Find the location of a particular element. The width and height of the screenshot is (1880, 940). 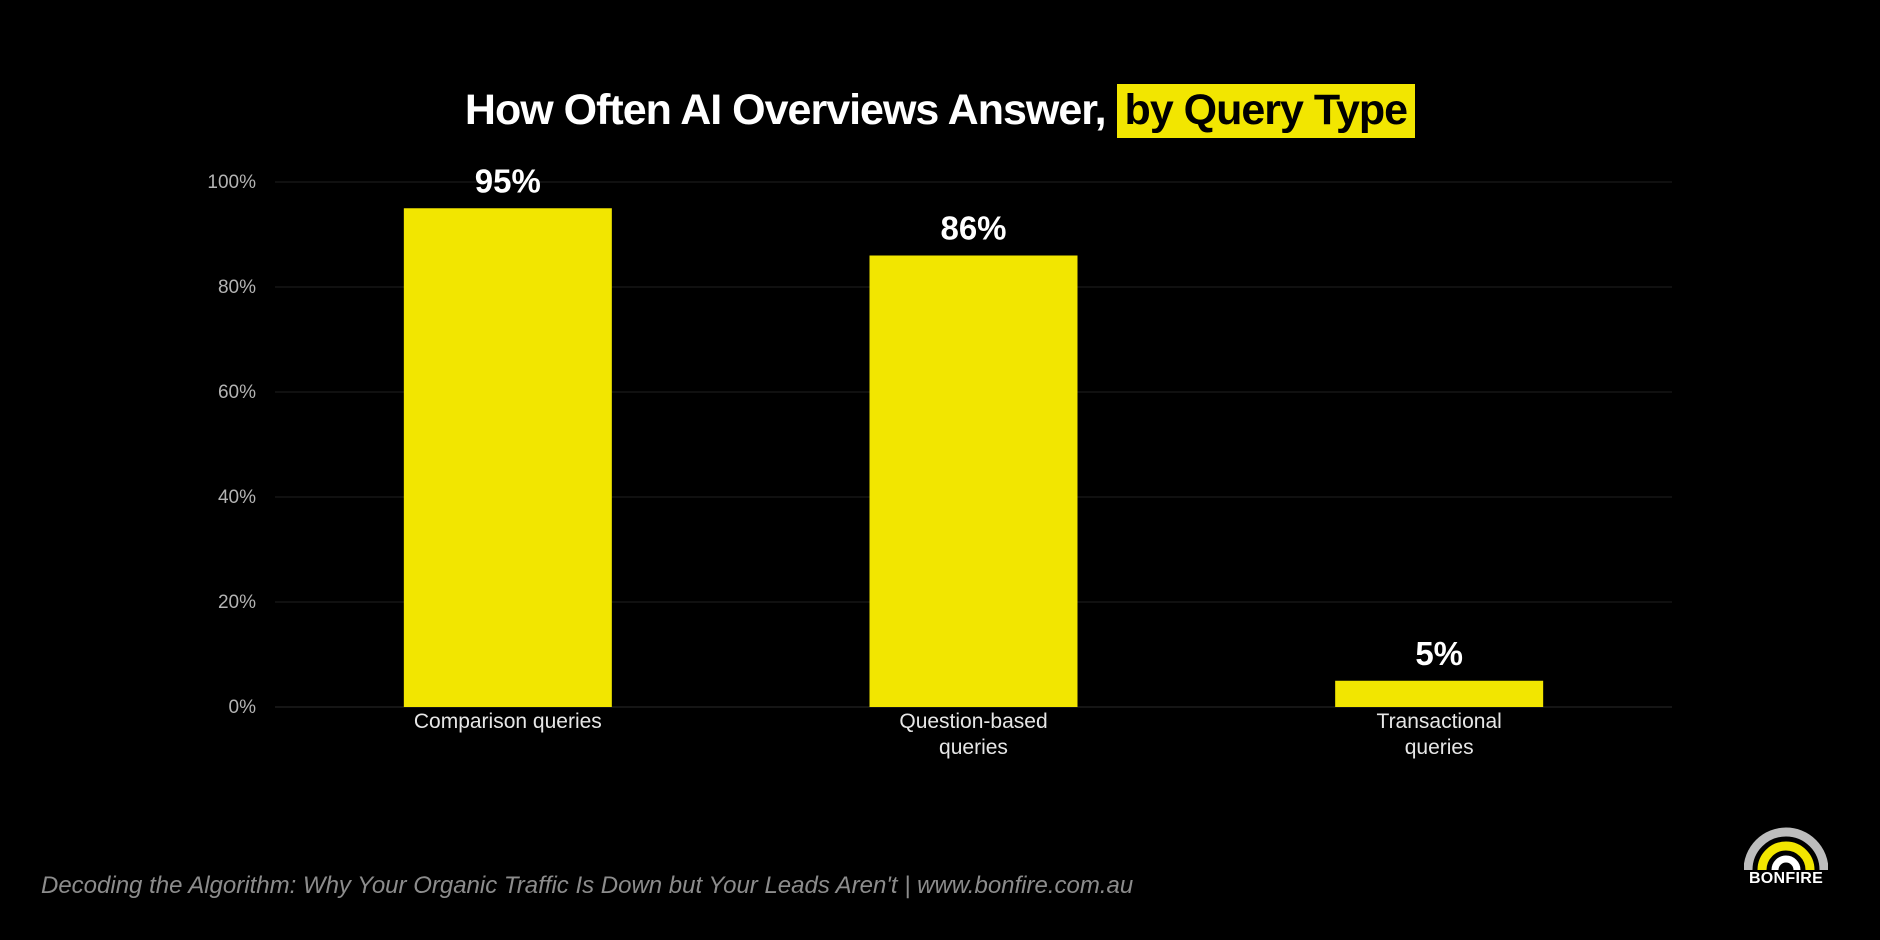

y-tick-label: 20% is located at coordinates (237, 602).